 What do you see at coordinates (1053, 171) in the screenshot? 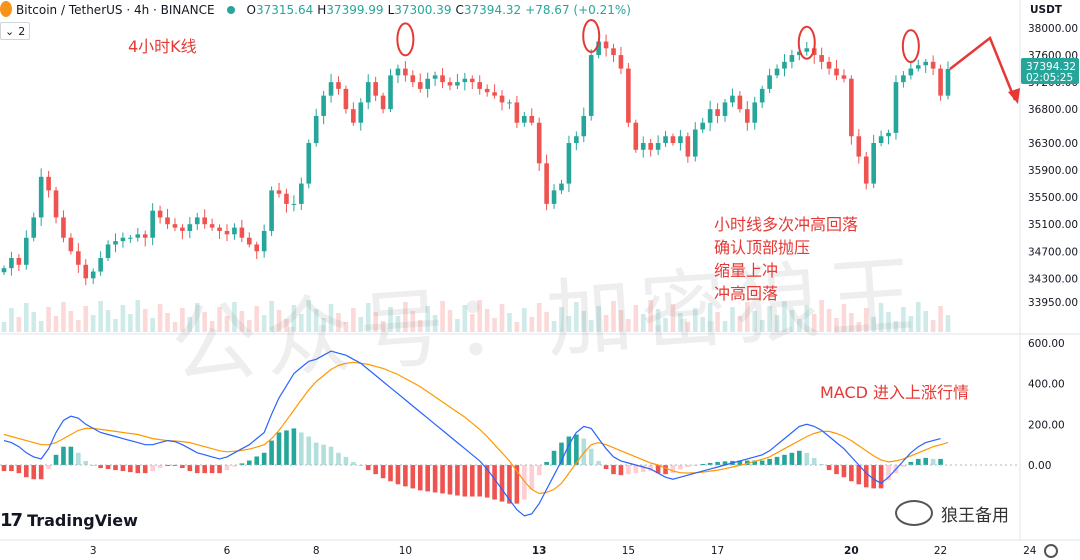
I see `price-tick-label: 35900.00` at bounding box center [1053, 171].